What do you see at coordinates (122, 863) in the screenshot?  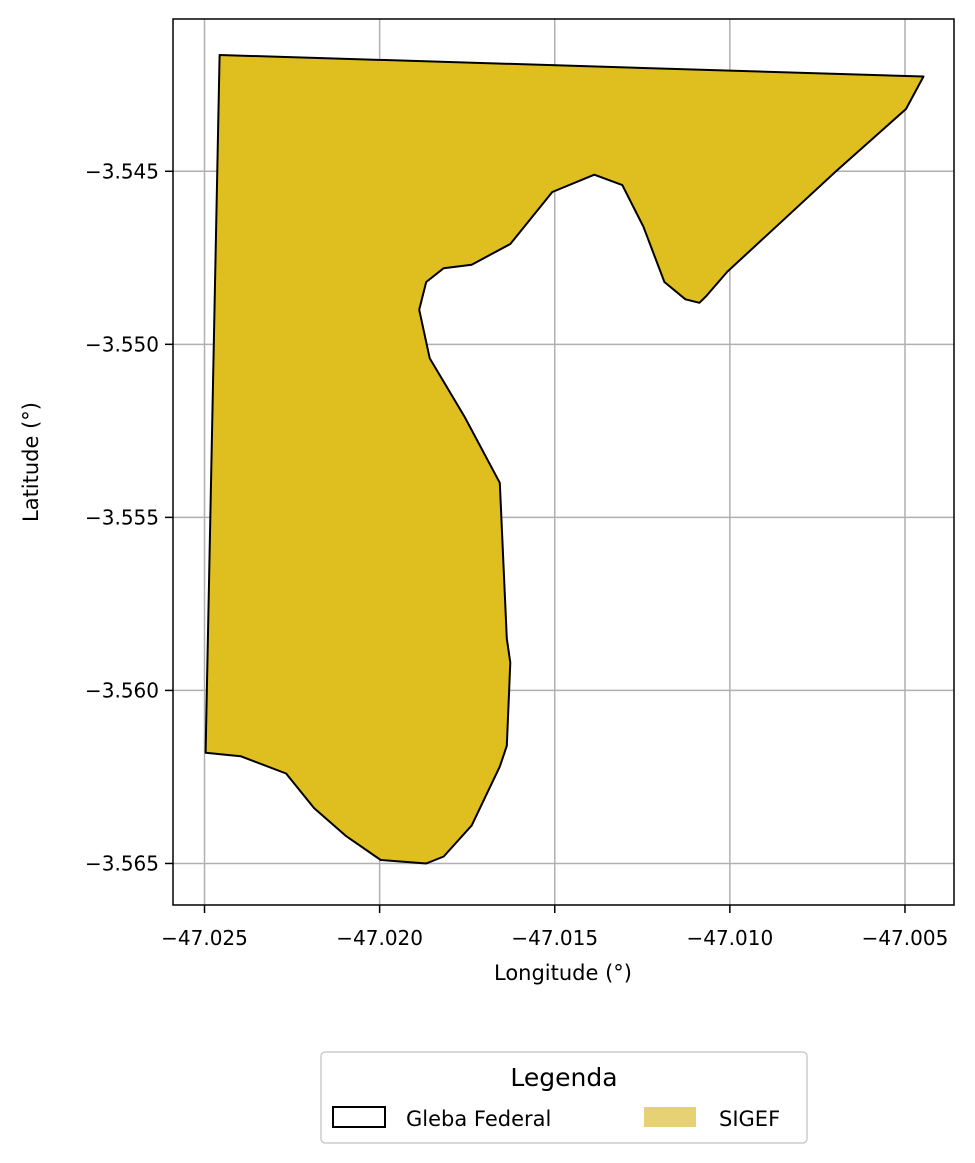 I see `y-tick-label: −3.565` at bounding box center [122, 863].